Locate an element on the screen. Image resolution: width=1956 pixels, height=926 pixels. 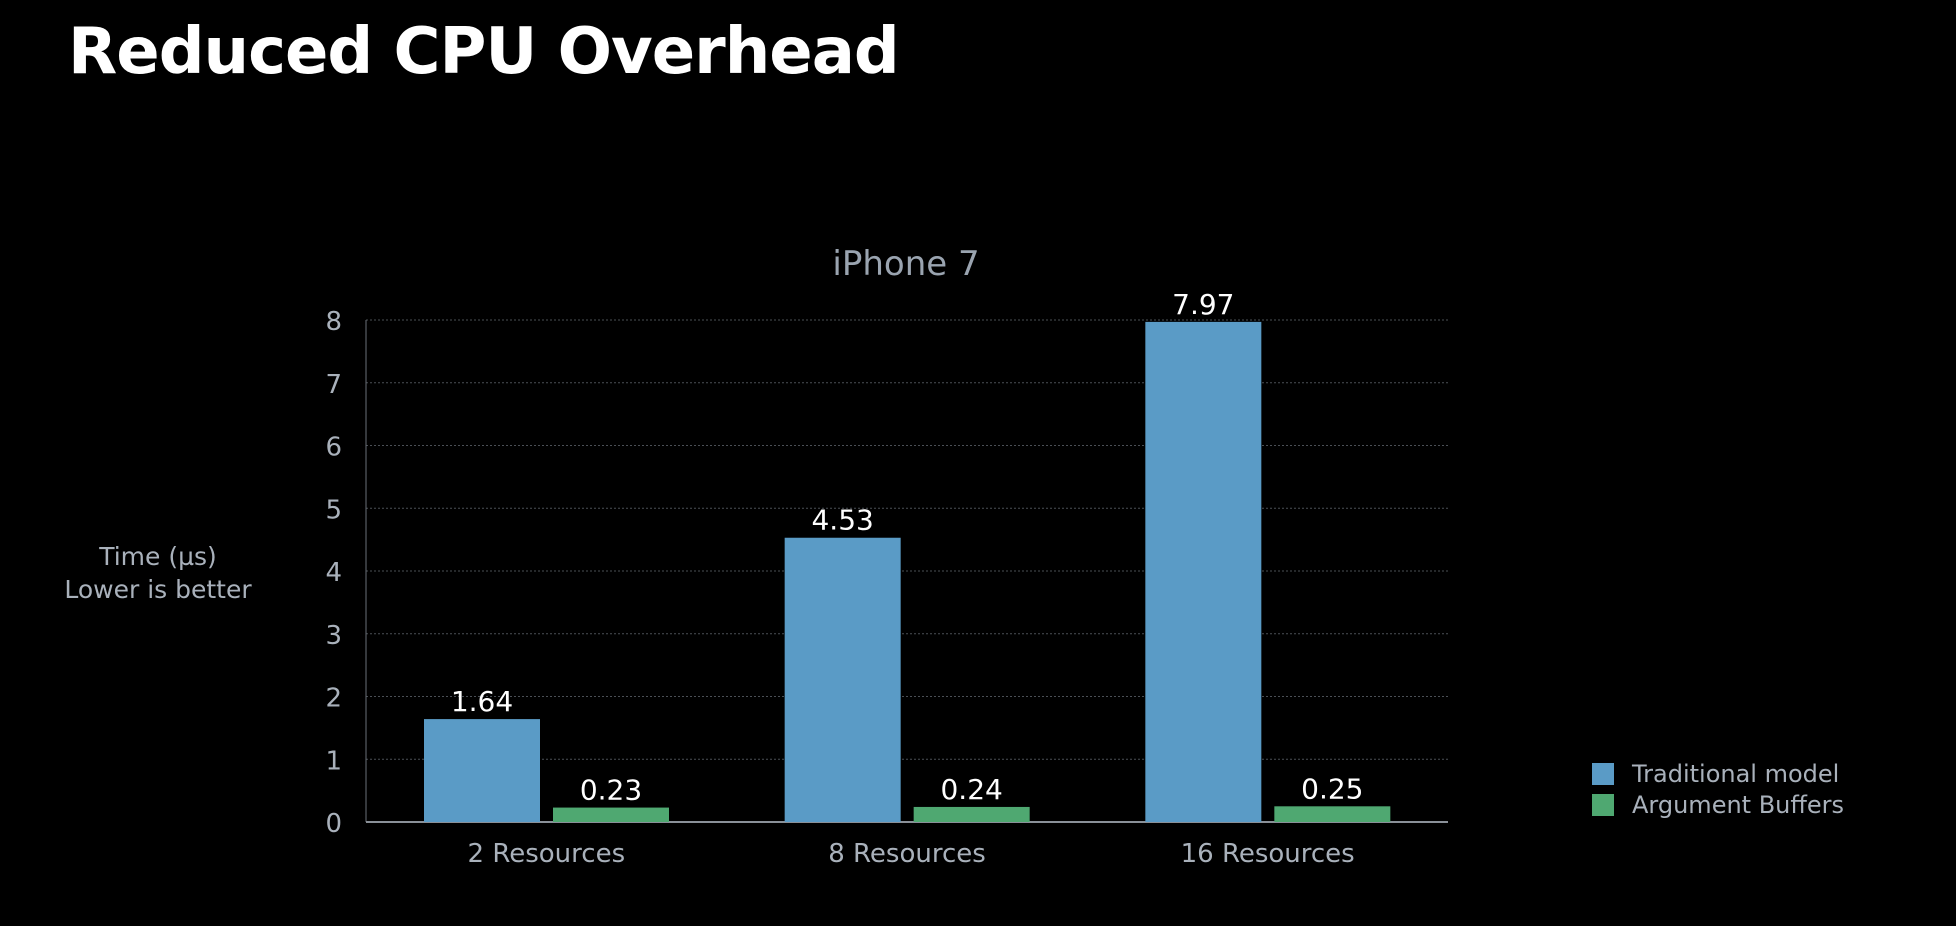
data-label: 0.24 is located at coordinates (971, 789).